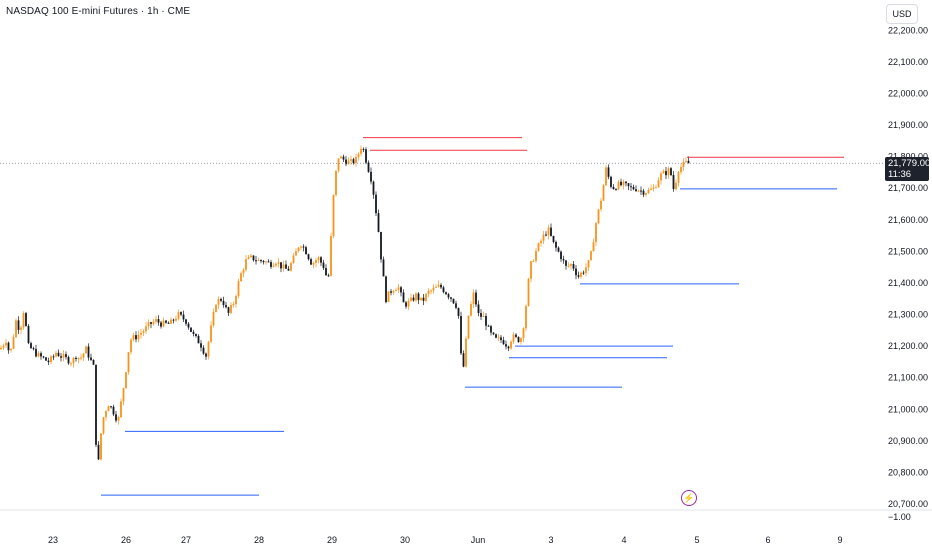  What do you see at coordinates (908, 378) in the screenshot?
I see `y-tick-label: 21,100.00` at bounding box center [908, 378].